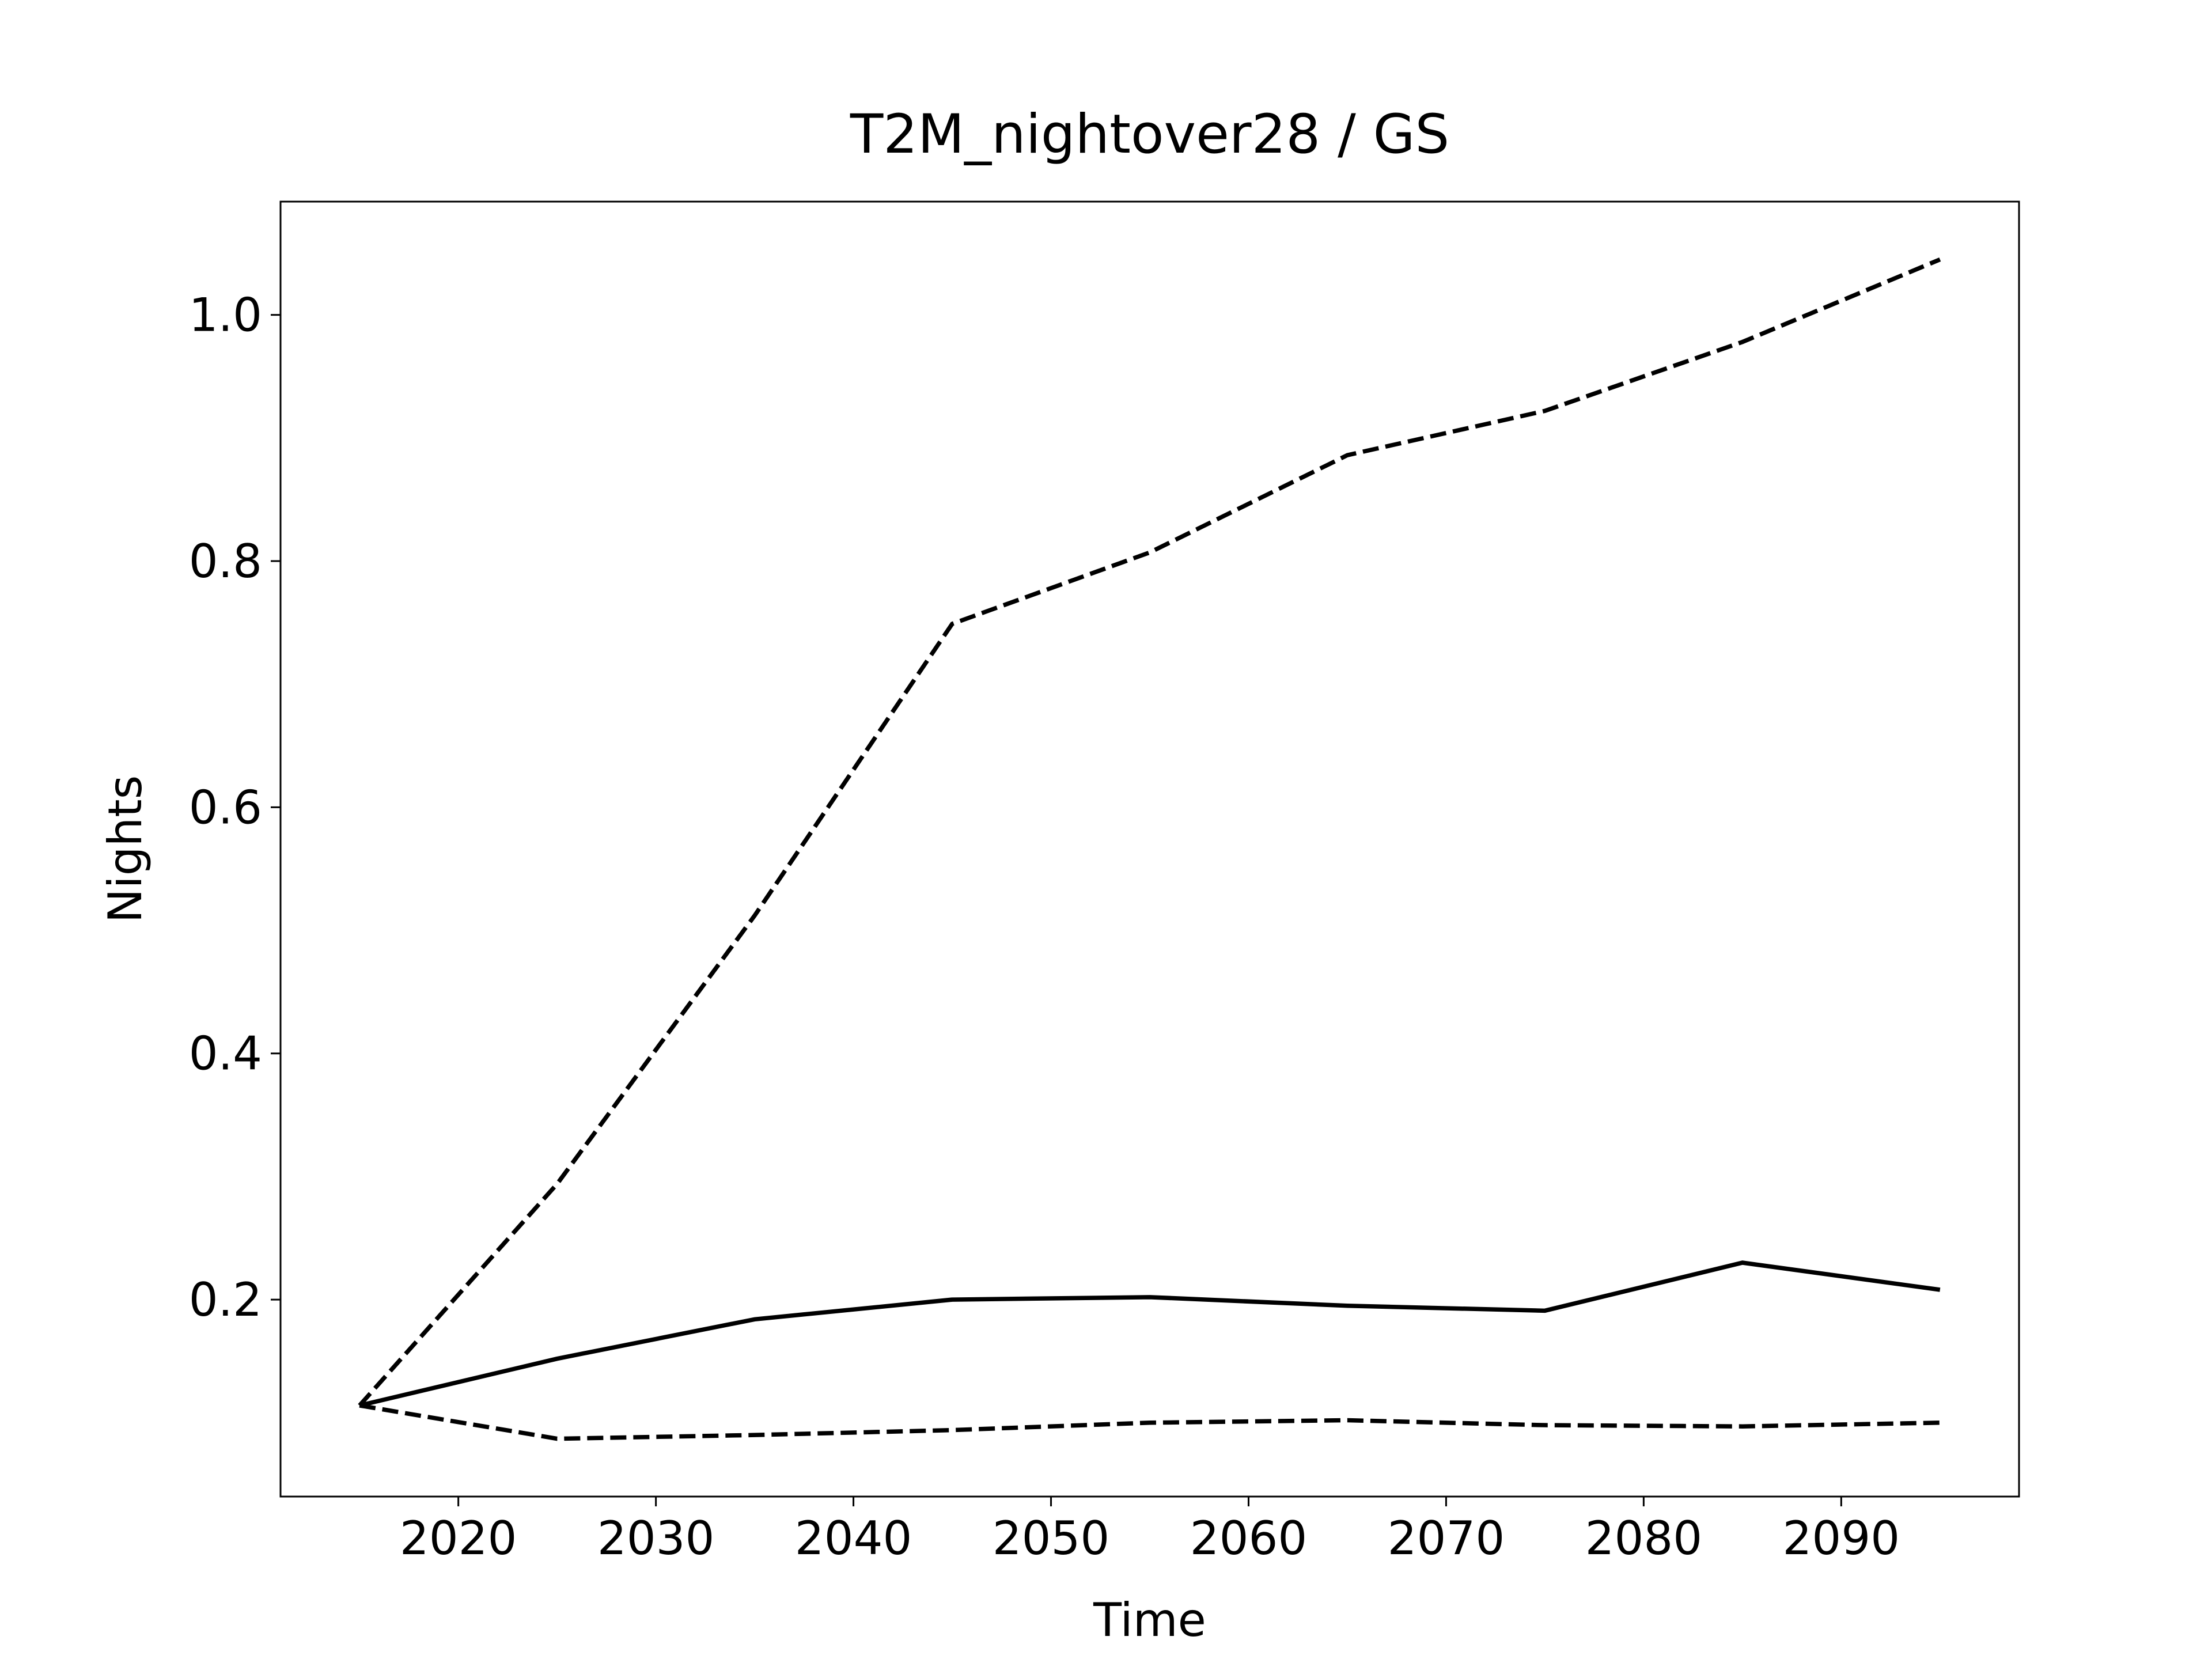 Image resolution: width=2212 pixels, height=1659 pixels. What do you see at coordinates (1149, 1620) in the screenshot?
I see `x-axis-label: Time` at bounding box center [1149, 1620].